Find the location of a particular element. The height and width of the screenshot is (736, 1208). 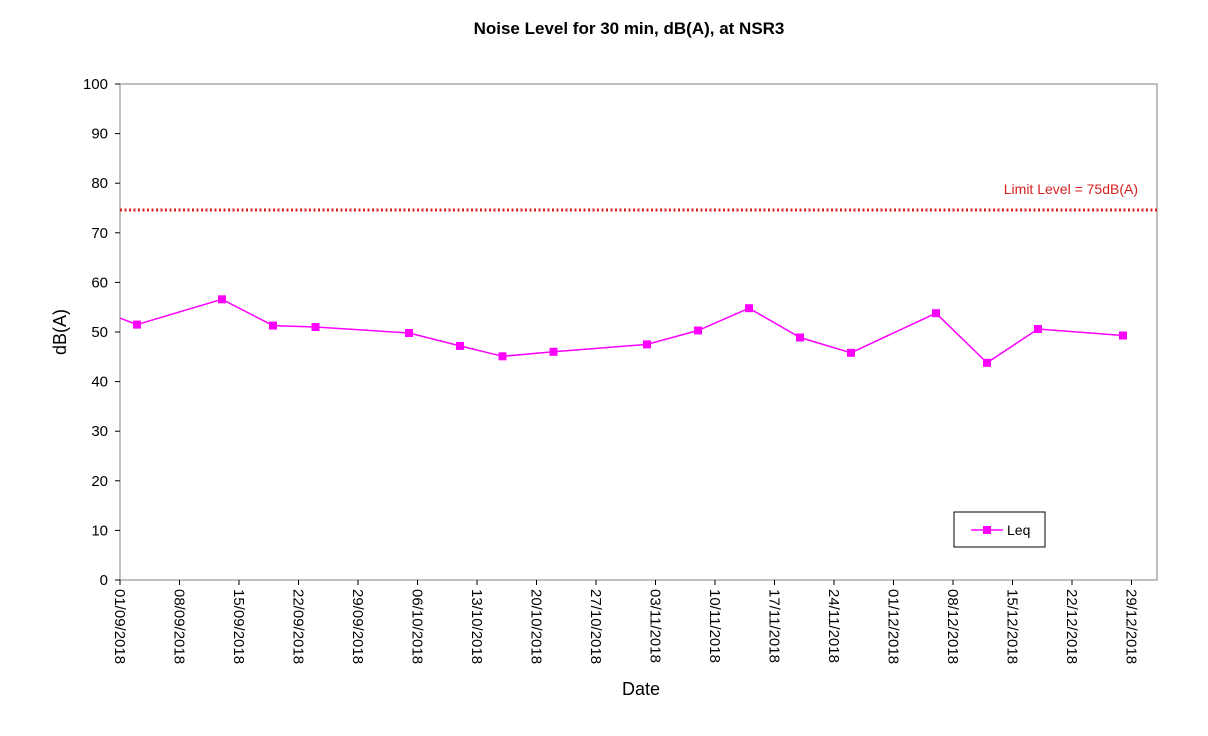

x-tick-label: 24/11/2018 is located at coordinates (833, 626).